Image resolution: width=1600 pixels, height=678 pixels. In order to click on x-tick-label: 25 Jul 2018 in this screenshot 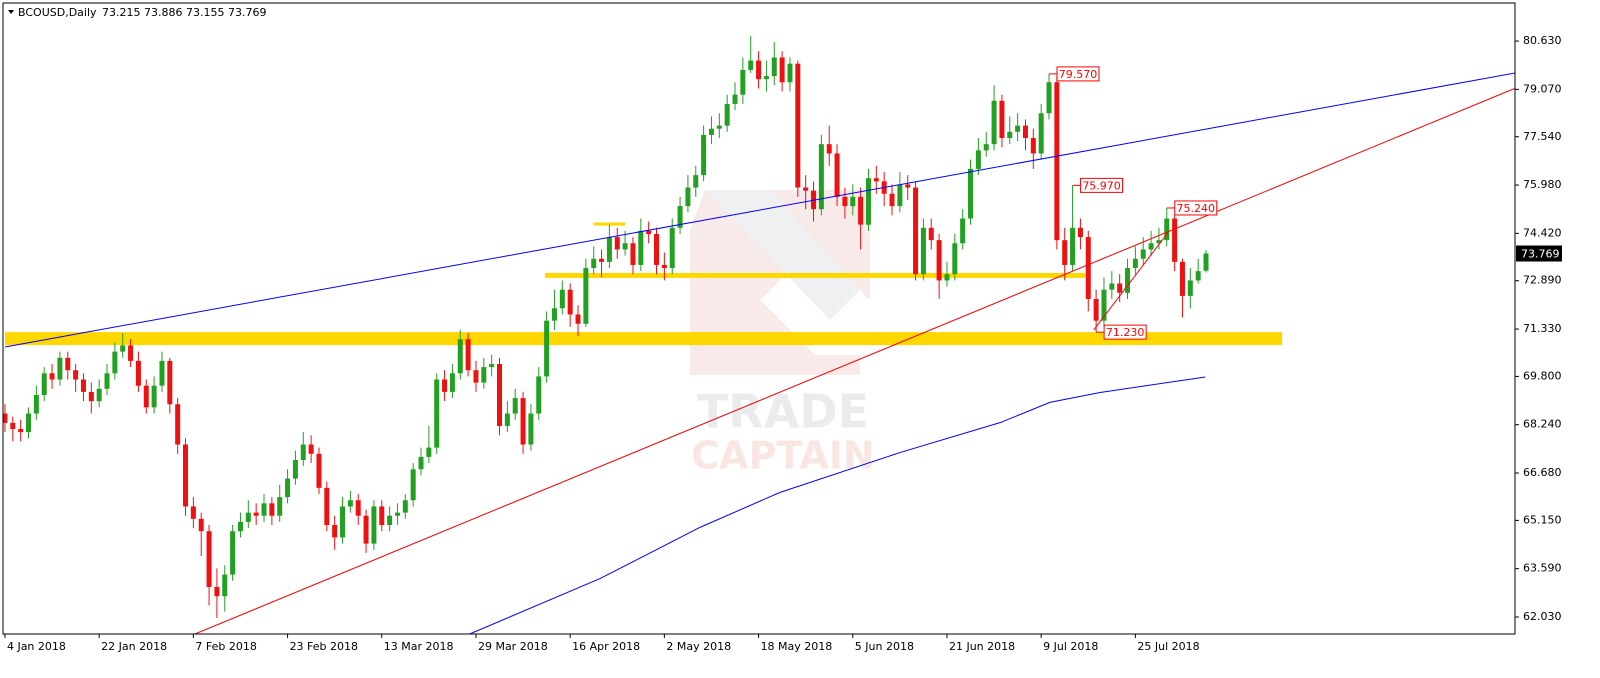, I will do `click(1168, 646)`.